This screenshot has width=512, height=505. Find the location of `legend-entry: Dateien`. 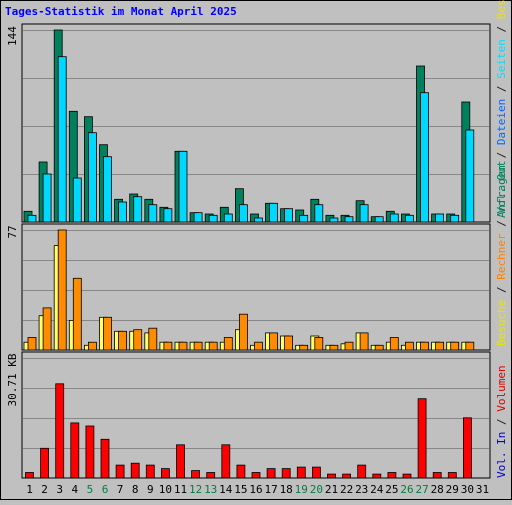

legend-entry: Dateien is located at coordinates (501, 122).